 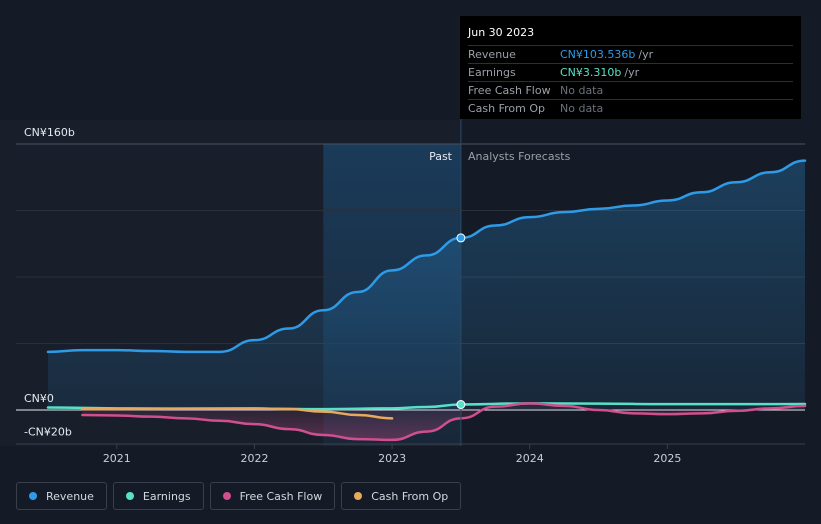 What do you see at coordinates (461, 321) in the screenshot?
I see `hover-markers` at bounding box center [461, 321].